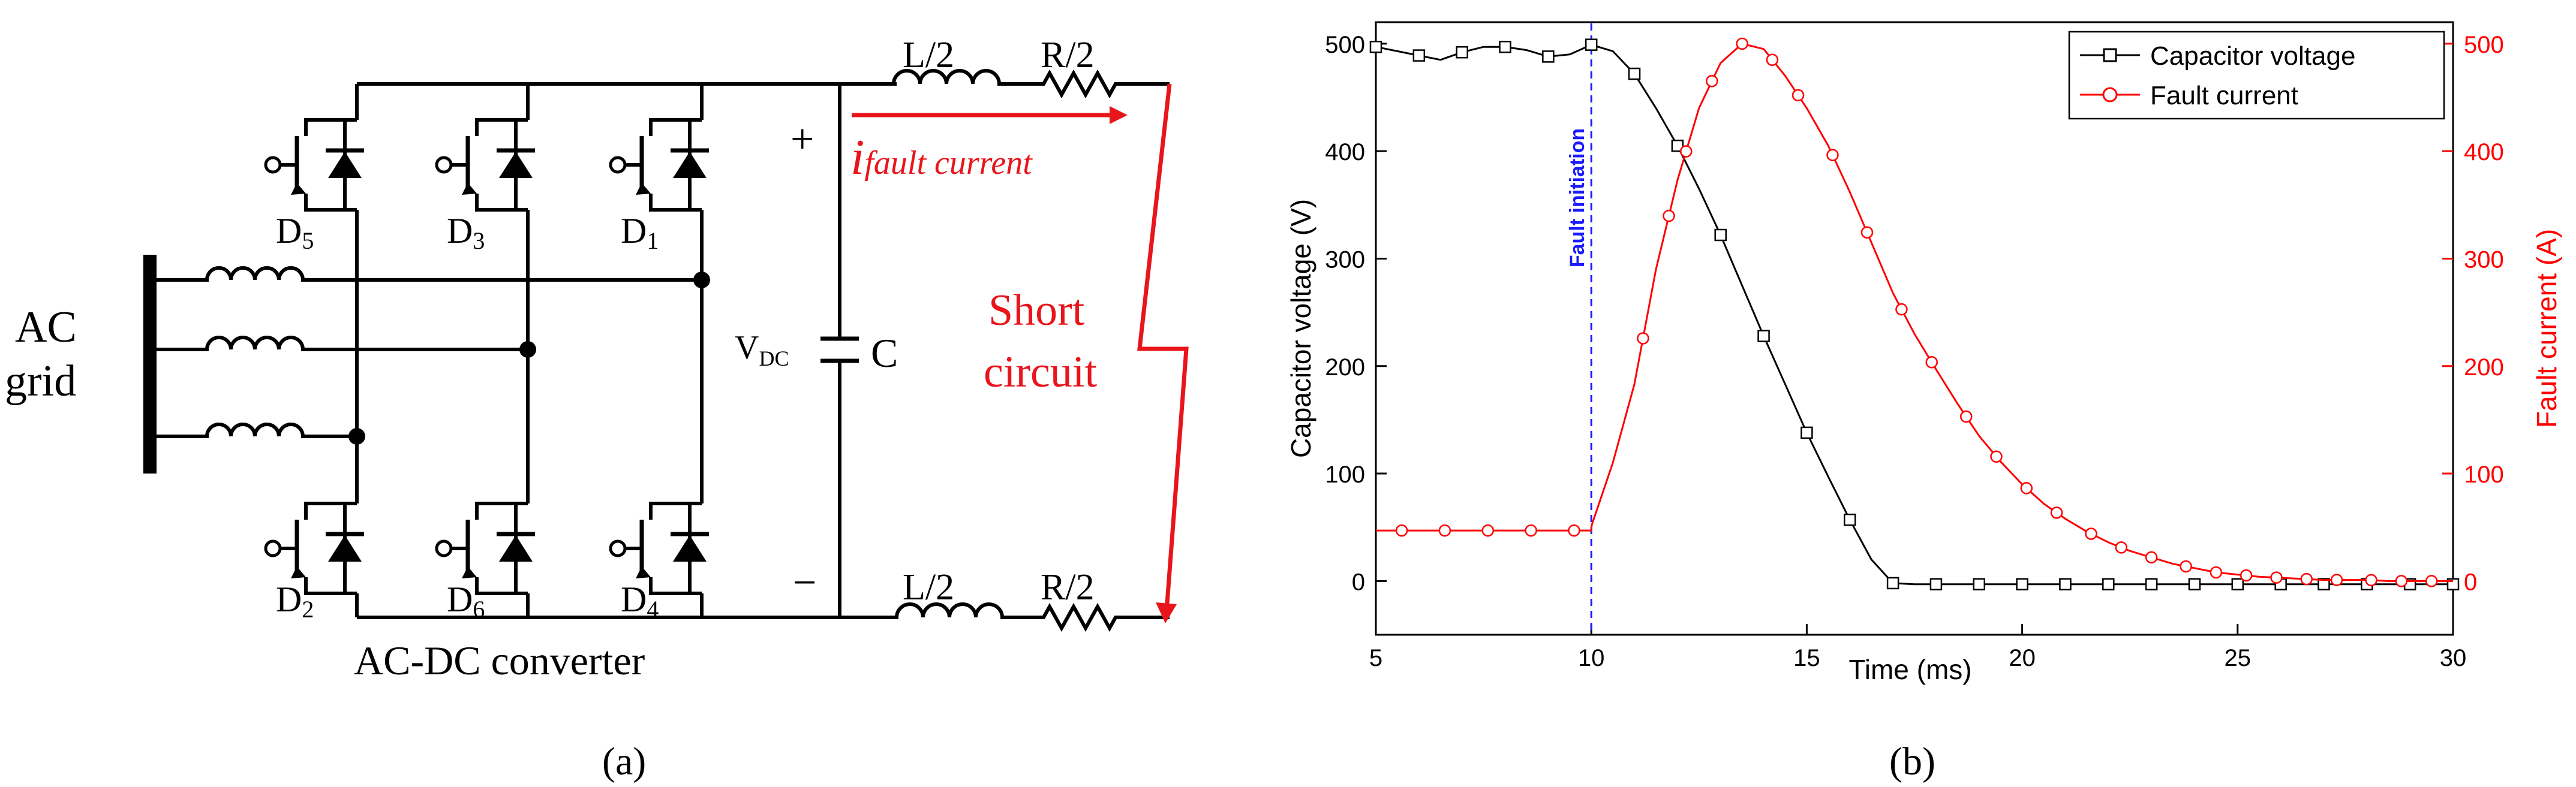 This screenshot has height=787, width=2576. What do you see at coordinates (929, 55) in the screenshot?
I see `top-inductor-label: L/2` at bounding box center [929, 55].